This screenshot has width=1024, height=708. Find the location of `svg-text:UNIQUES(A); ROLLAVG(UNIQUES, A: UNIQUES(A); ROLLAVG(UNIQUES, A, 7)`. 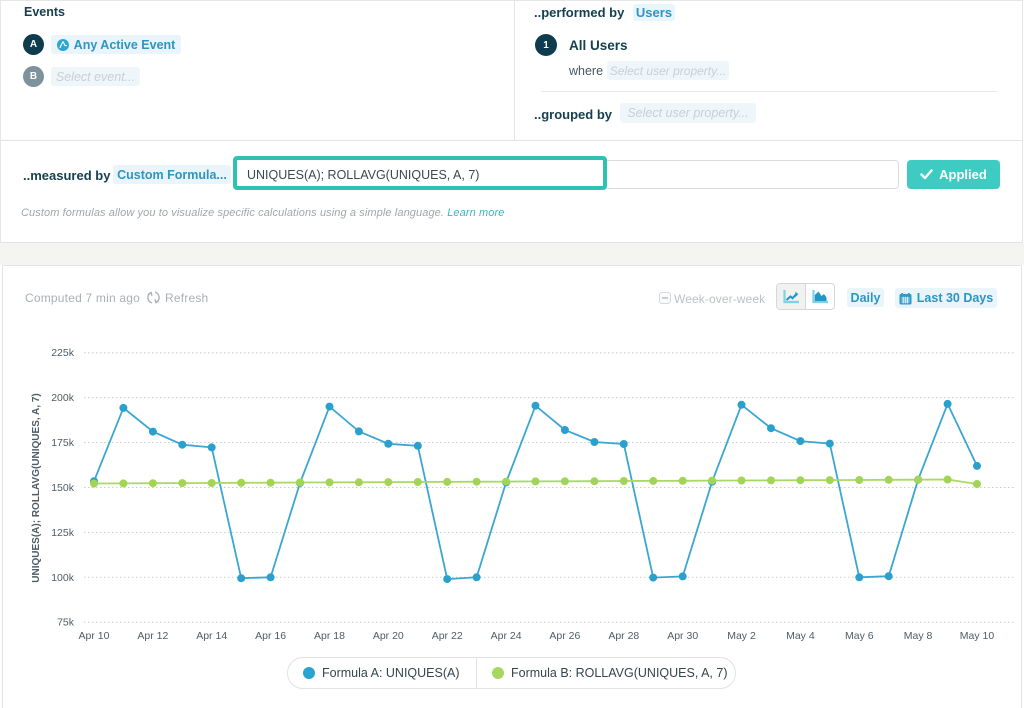

svg-text:UNIQUES(A); ROLLAVG(UNIQUES, A: UNIQUES(A); ROLLAVG(UNIQUES, A, 7) is located at coordinates (36, 487).